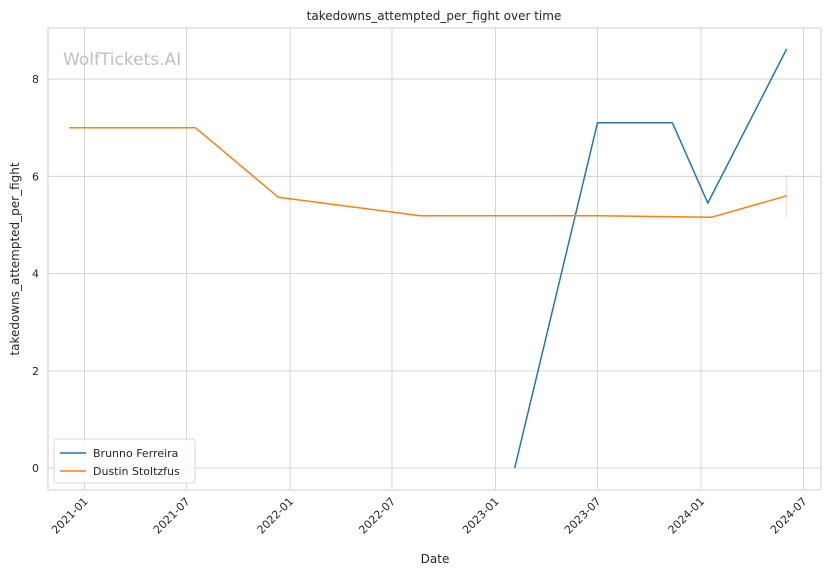  What do you see at coordinates (70, 516) in the screenshot?
I see `x-tick-label: 2021-01` at bounding box center [70, 516].